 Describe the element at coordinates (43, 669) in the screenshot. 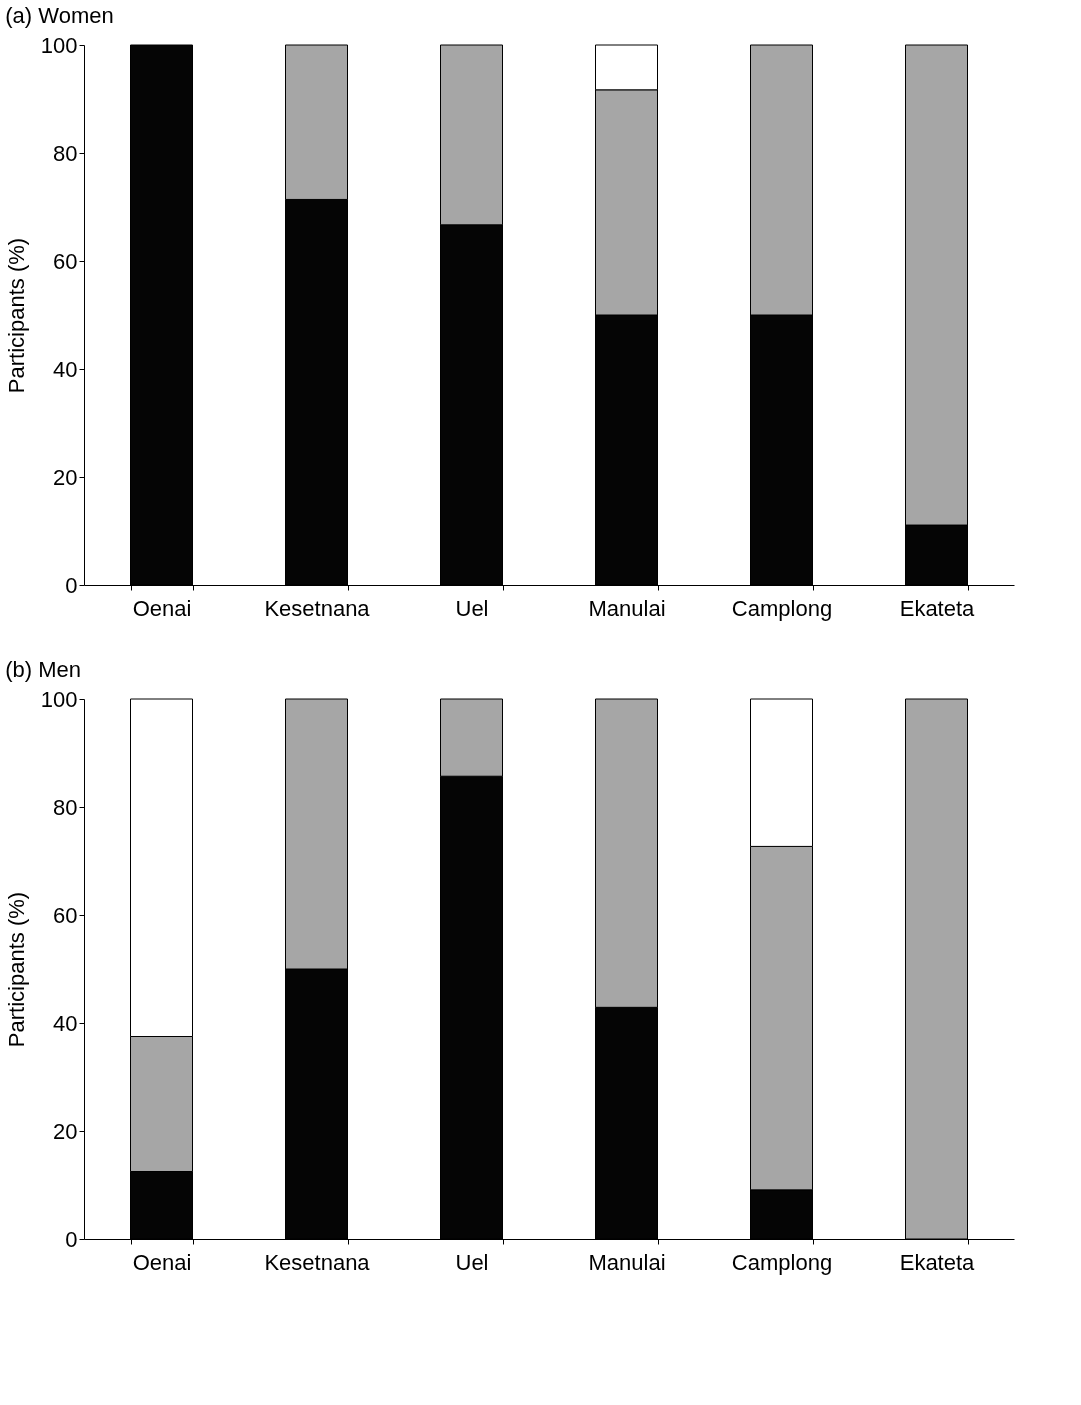

I see `chart-title: (b) Men` at that location.